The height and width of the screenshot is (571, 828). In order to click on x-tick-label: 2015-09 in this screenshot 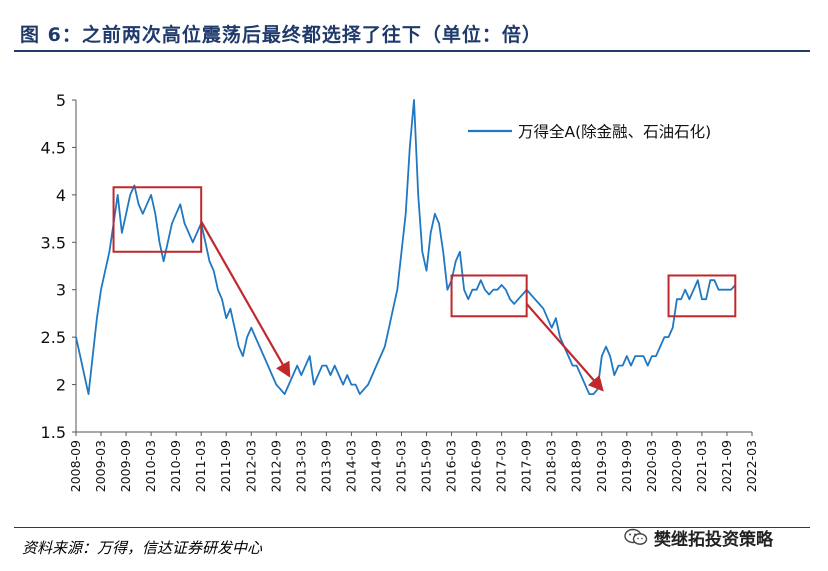, I will do `click(426, 466)`.